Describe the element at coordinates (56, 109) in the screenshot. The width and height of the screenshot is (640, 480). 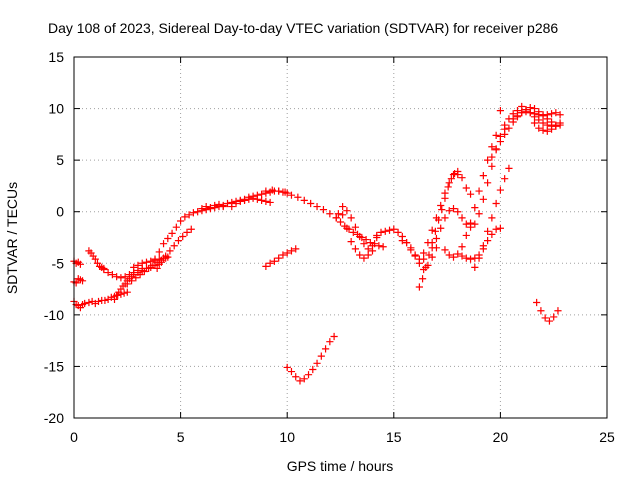
I see `y-tick-label: 10` at that location.